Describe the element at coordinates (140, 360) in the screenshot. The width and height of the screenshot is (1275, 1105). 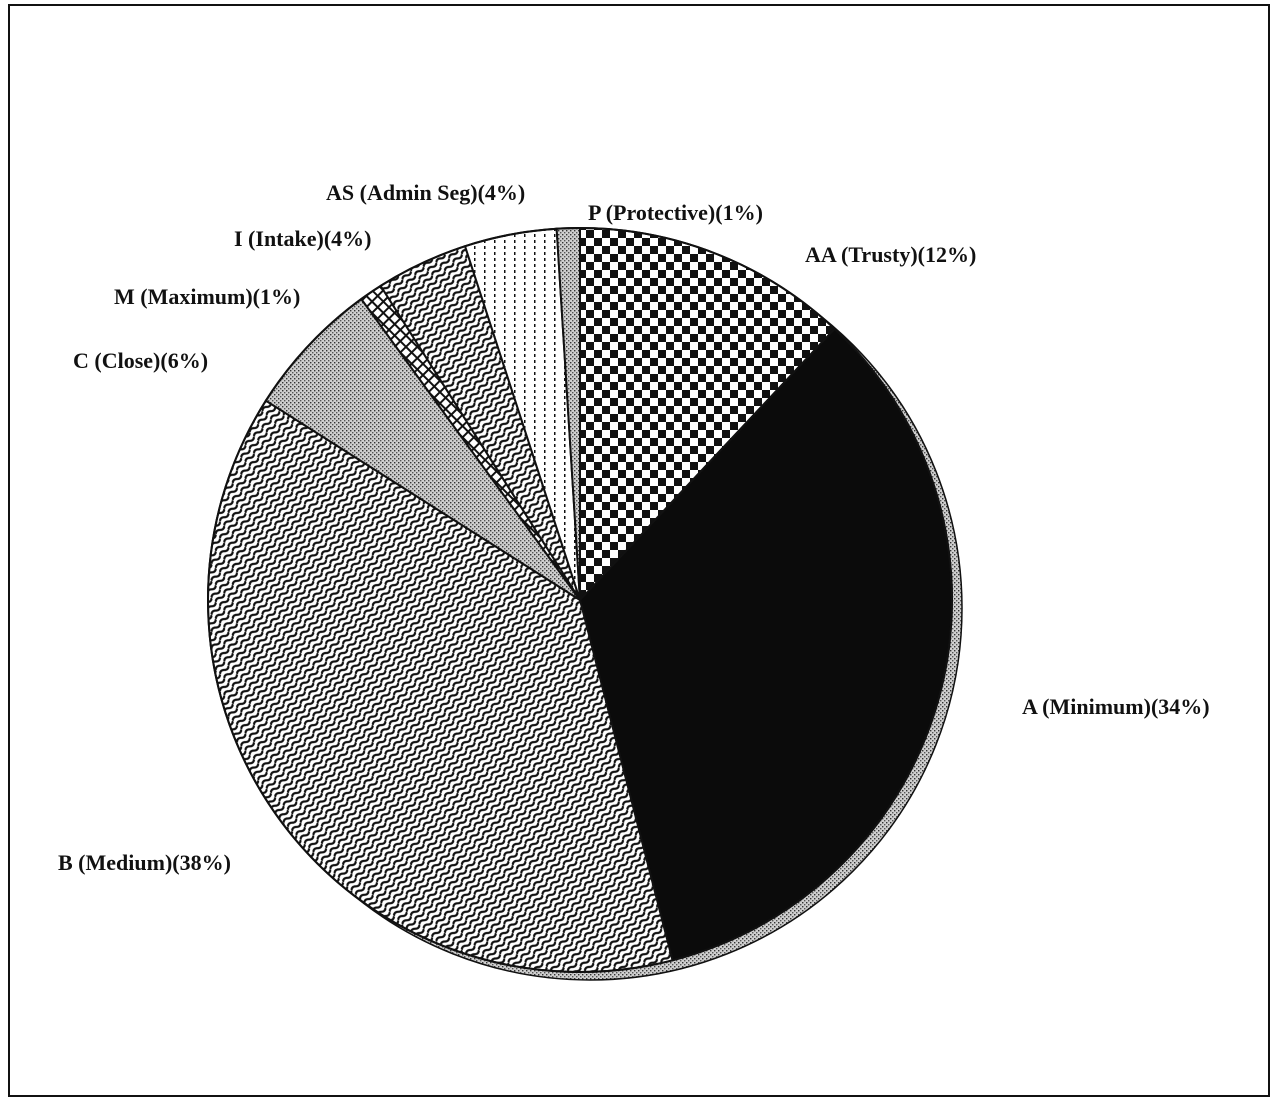
I see `slice-label-c: C (Close)(6%)` at that location.